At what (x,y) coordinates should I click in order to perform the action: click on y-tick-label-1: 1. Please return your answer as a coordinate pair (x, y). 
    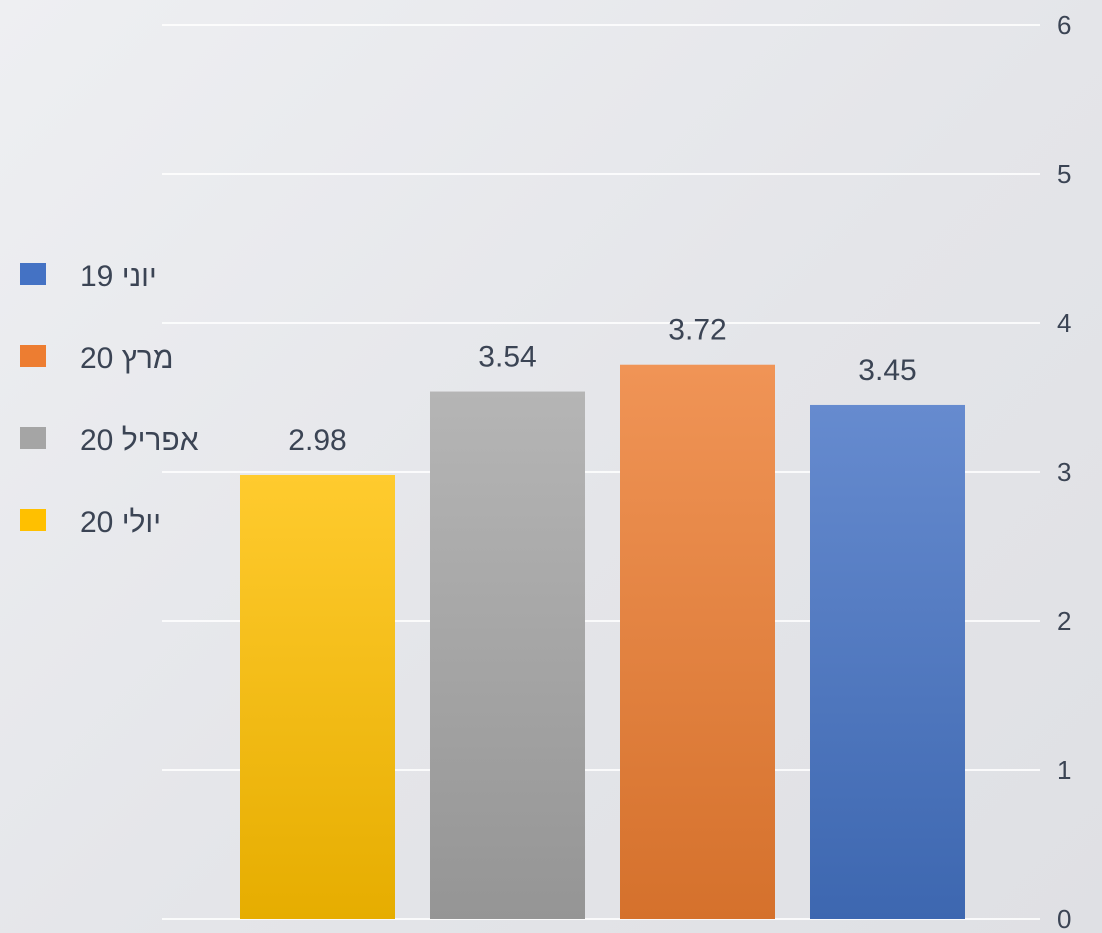
    Looking at the image, I should click on (1064, 770).